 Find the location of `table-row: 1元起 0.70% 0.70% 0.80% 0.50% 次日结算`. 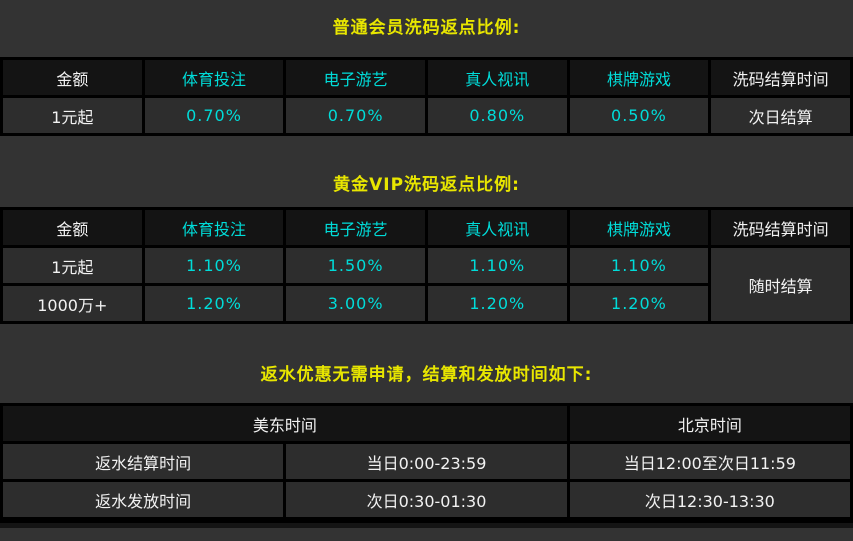

table-row: 1元起 0.70% 0.70% 0.80% 0.50% 次日结算 is located at coordinates (426, 115).